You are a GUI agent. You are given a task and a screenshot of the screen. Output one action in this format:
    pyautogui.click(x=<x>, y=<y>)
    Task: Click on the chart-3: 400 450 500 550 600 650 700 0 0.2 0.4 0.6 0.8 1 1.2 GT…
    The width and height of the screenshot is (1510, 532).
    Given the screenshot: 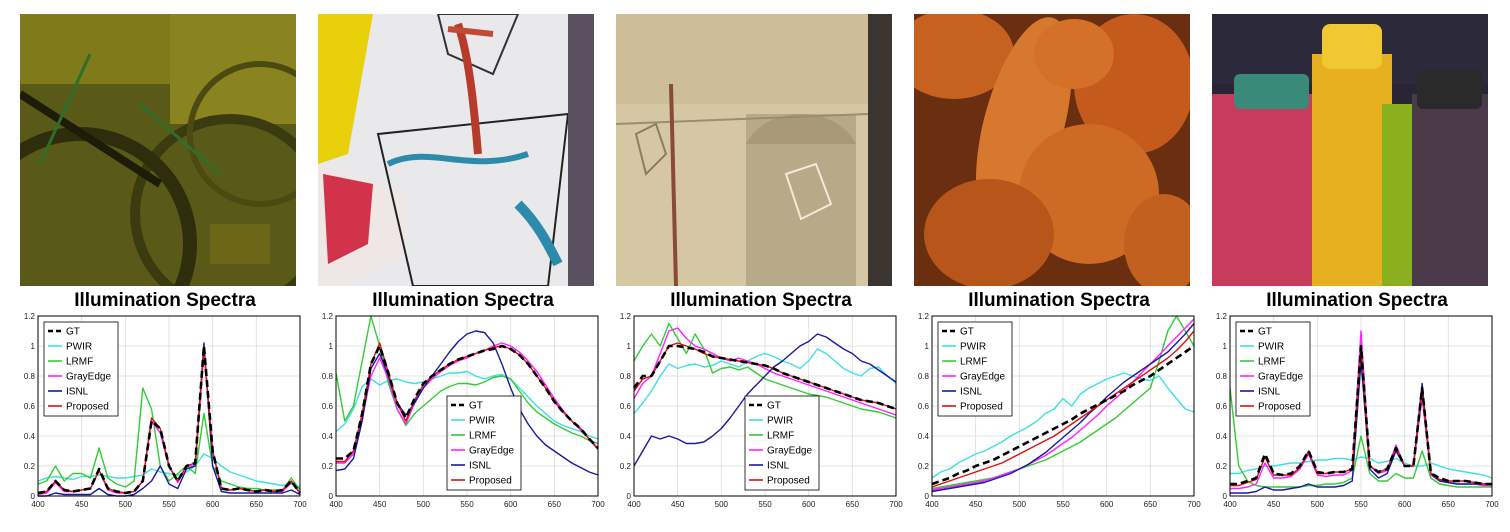 What is the action you would take?
    pyautogui.click(x=761, y=422)
    